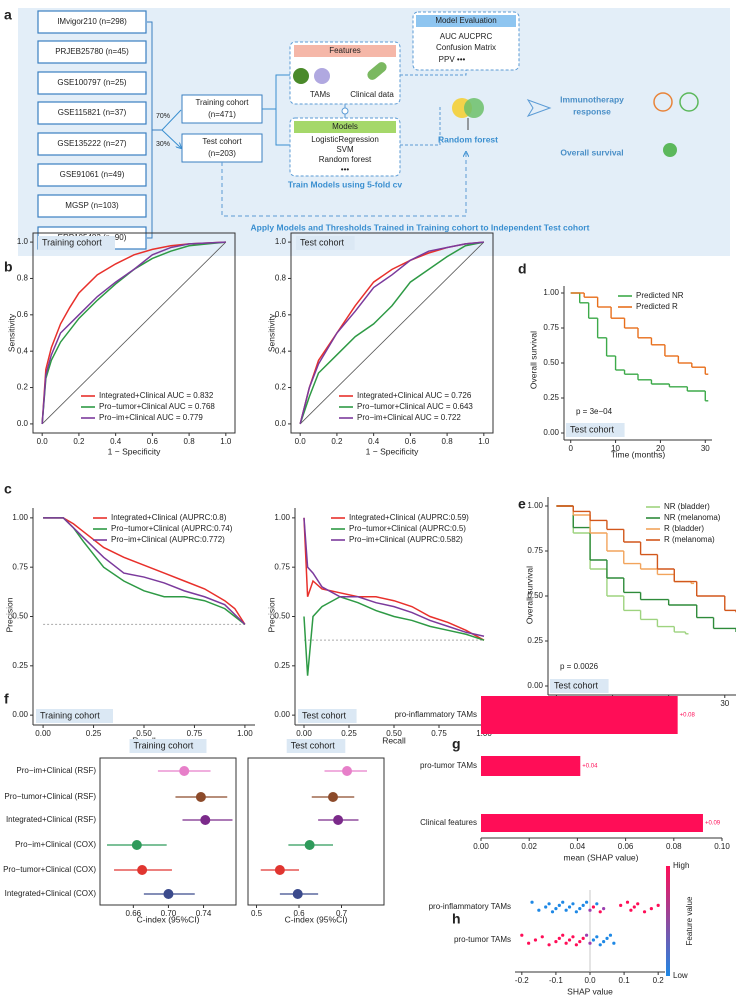 This screenshot has width=736, height=999. Describe the element at coordinates (590, 767) in the screenshot. I see `value-label: +0.04` at that location.